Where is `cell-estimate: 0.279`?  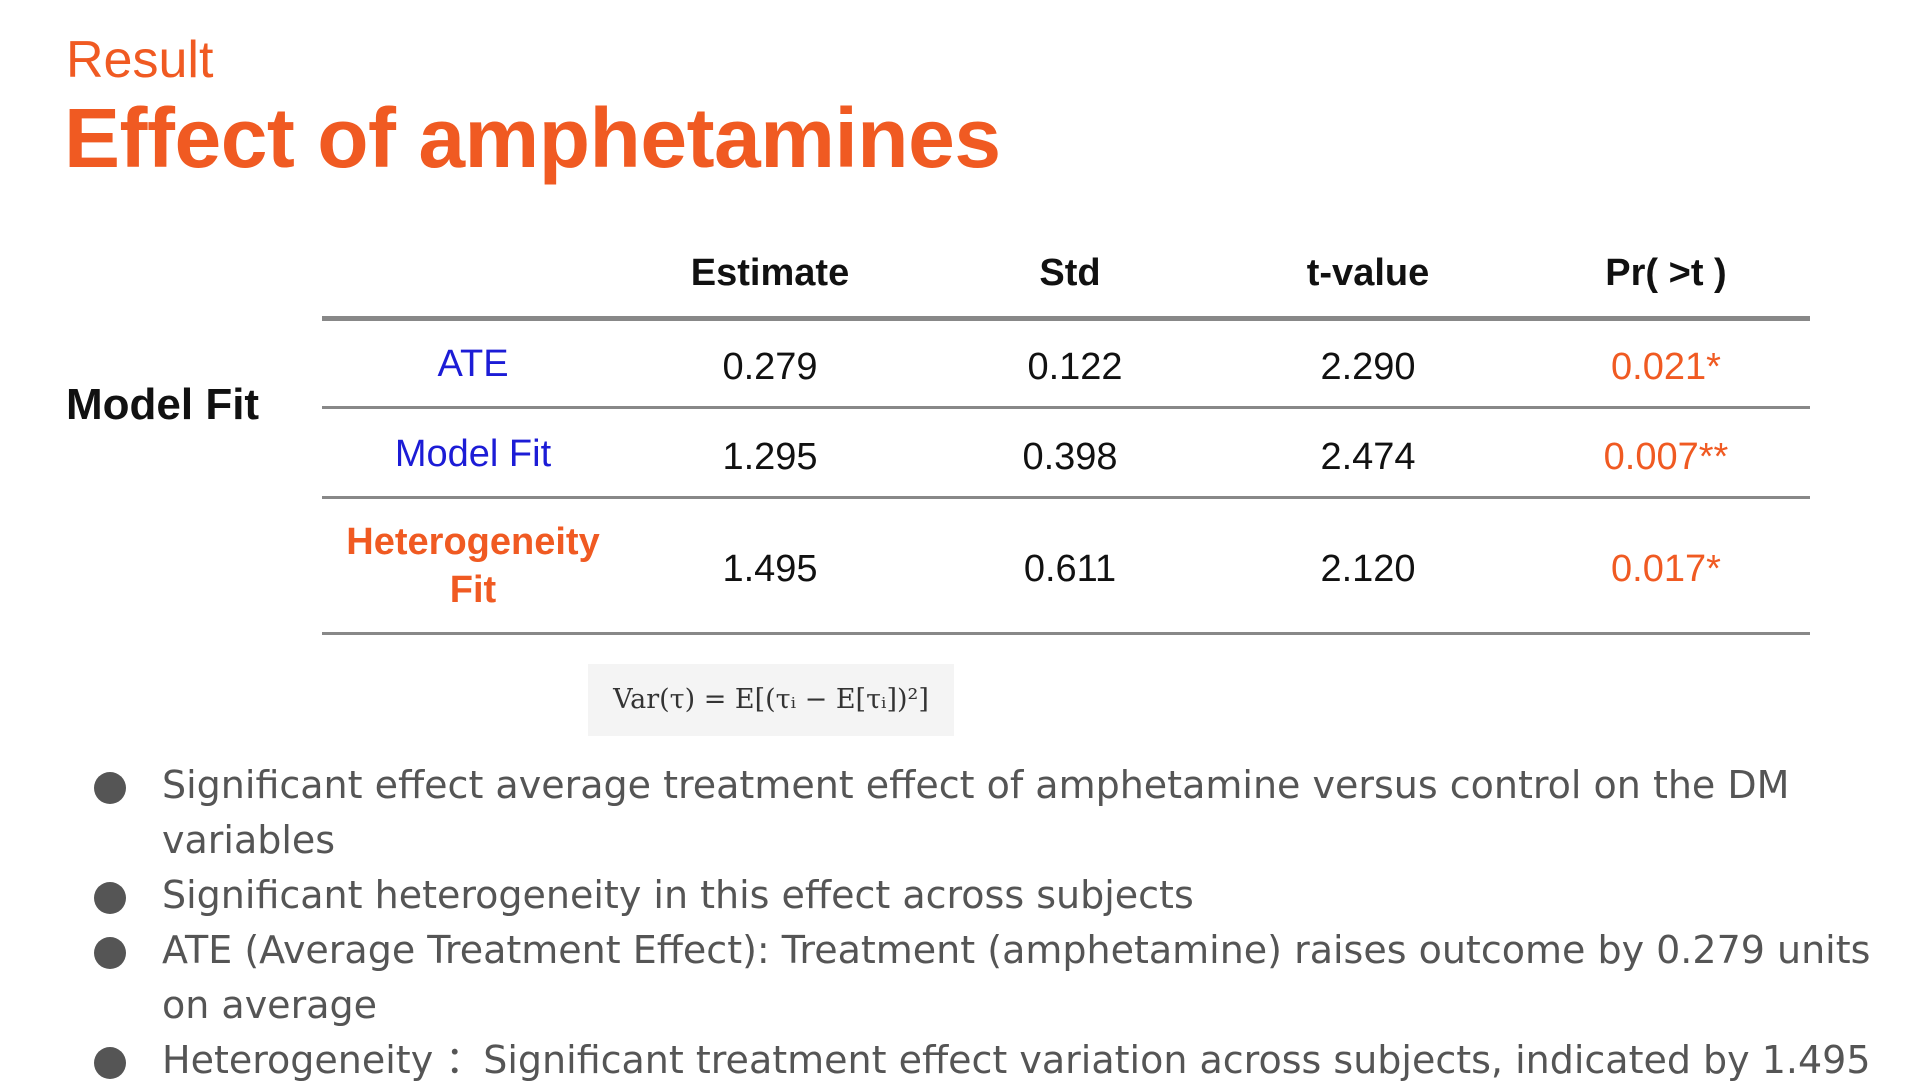
cell-estimate: 0.279 is located at coordinates (770, 367).